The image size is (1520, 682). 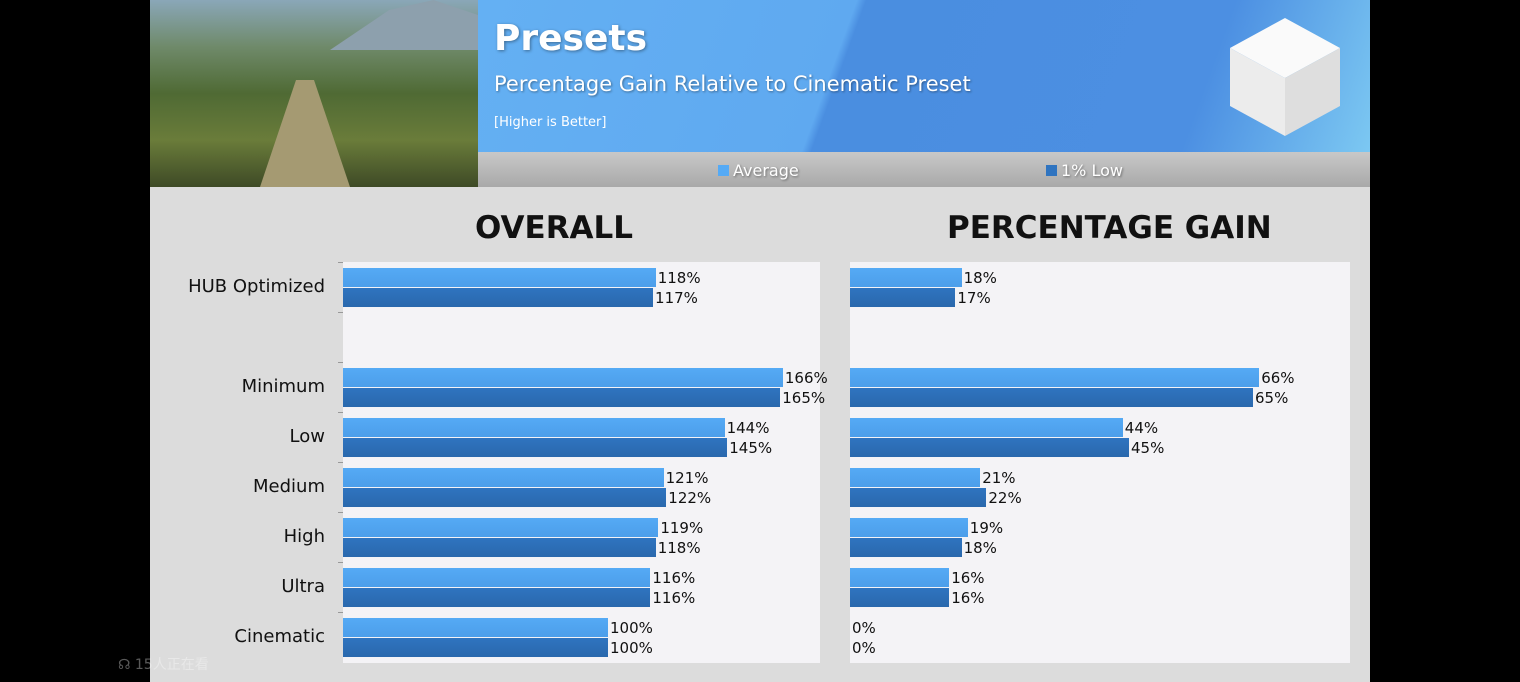 What do you see at coordinates (766, 170) in the screenshot?
I see `legend-label: Average` at bounding box center [766, 170].